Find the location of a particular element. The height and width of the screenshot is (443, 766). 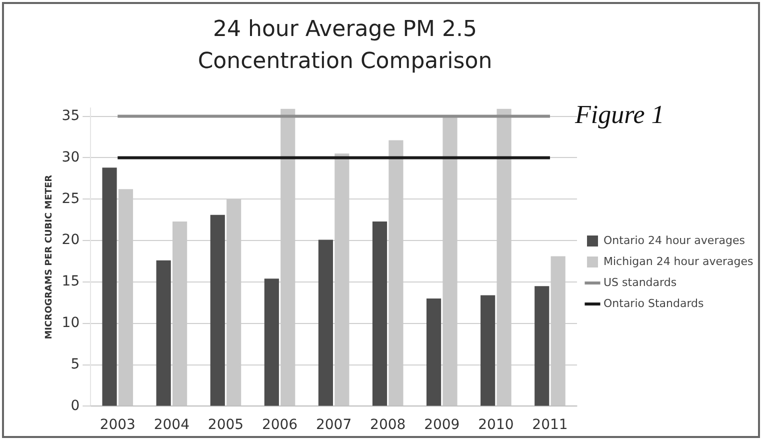

y-tick-label: 15 is located at coordinates (71, 282).